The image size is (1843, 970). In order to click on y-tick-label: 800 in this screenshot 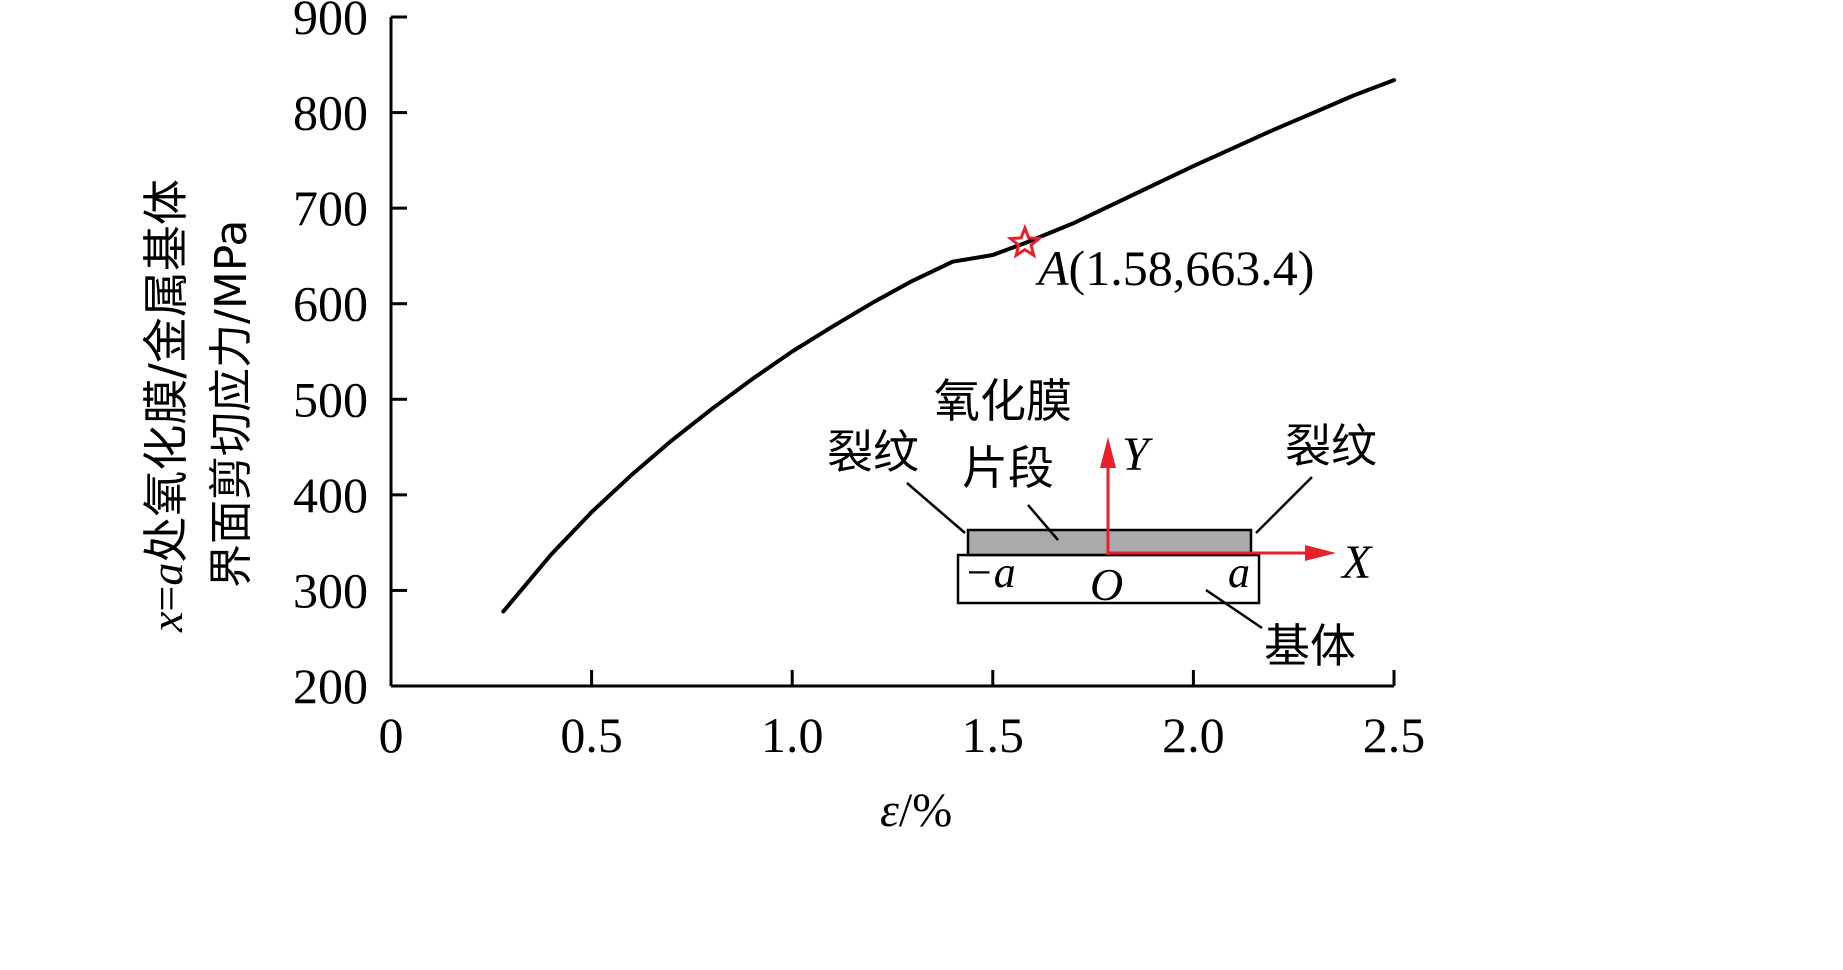, I will do `click(330, 113)`.